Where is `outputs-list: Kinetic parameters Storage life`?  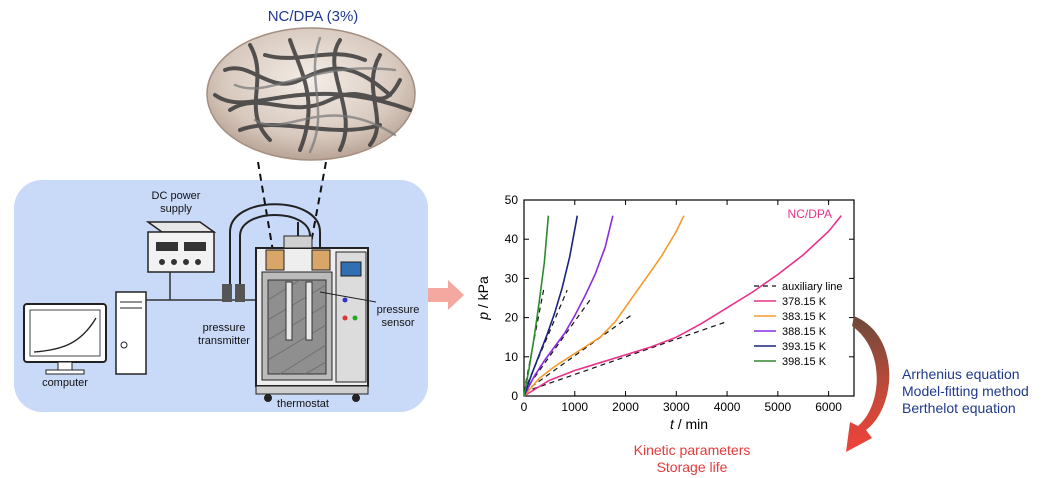 outputs-list: Kinetic parameters Storage life is located at coordinates (692, 459).